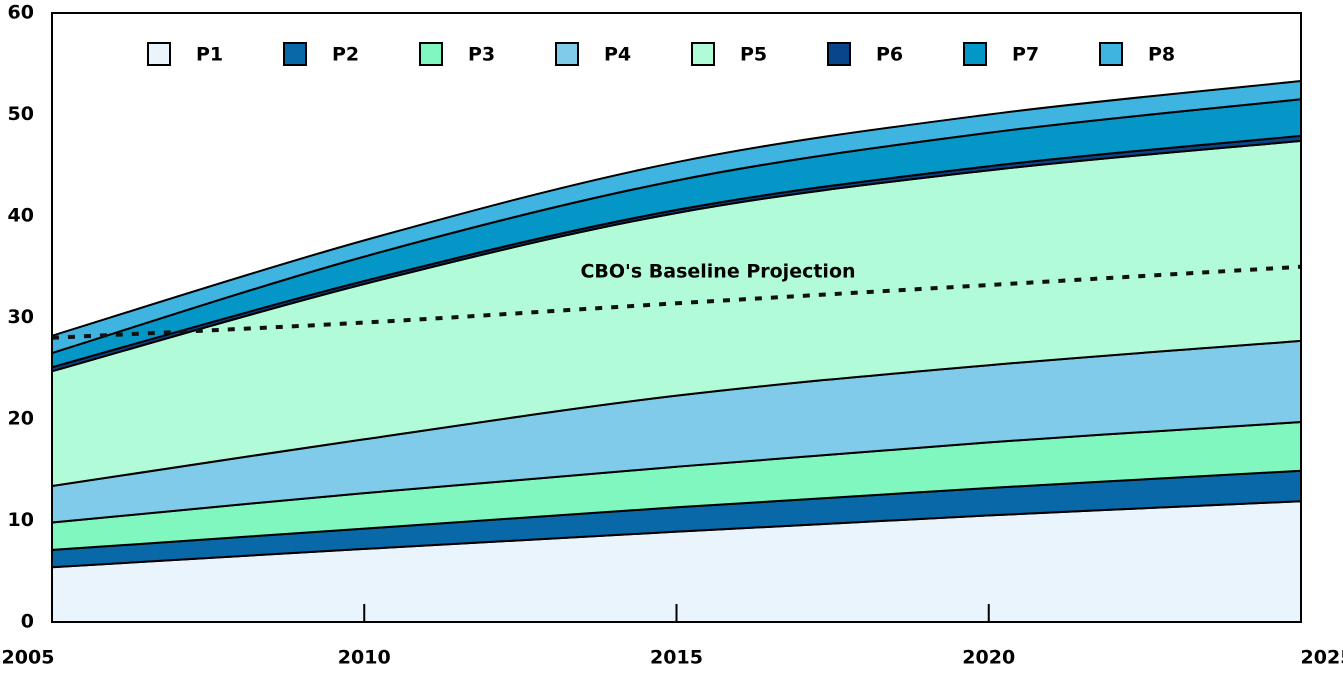 The height and width of the screenshot is (673, 1343). What do you see at coordinates (364, 658) in the screenshot?
I see `x-tick-label: 2010` at bounding box center [364, 658].